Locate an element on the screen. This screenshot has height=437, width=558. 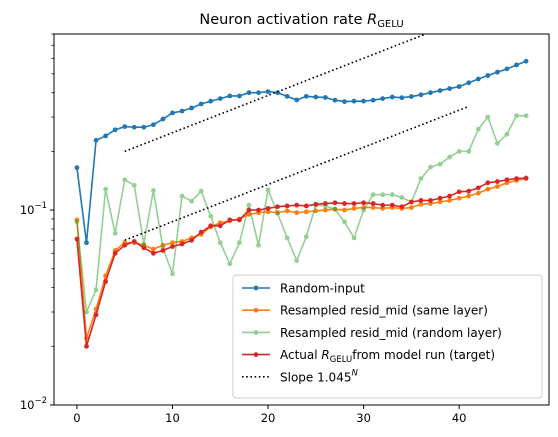
x-tick-label: 10 is located at coordinates (172, 418).